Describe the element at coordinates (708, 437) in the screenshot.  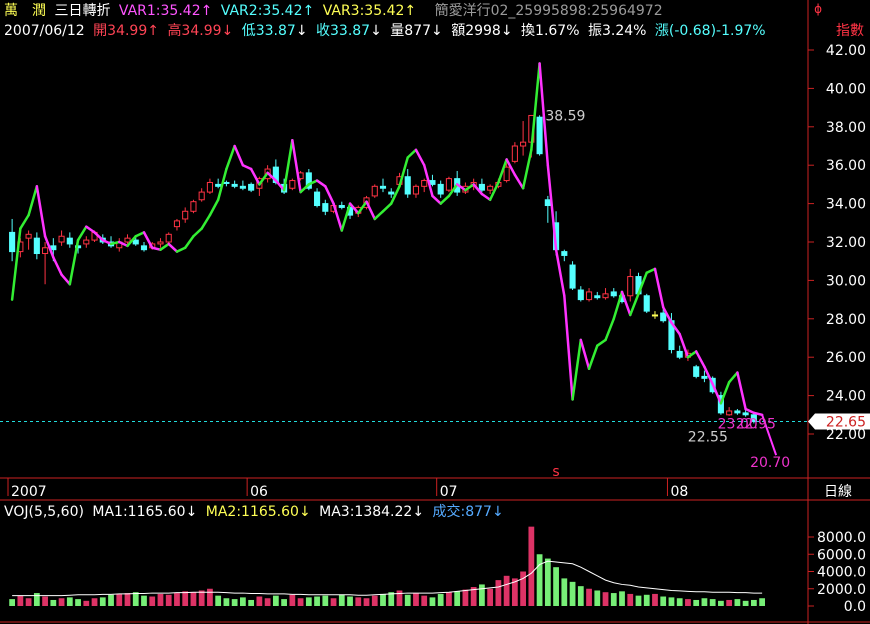
I see `low-price-label: 22.55` at that location.